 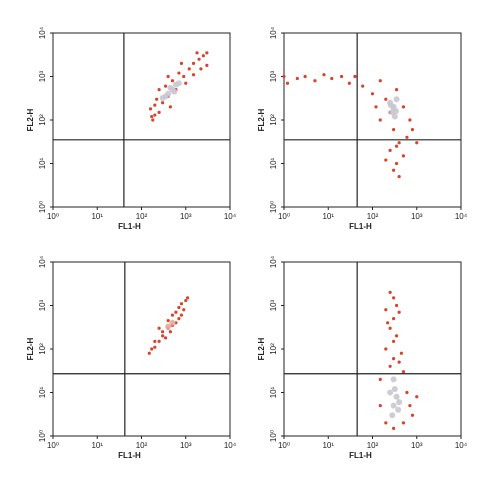 I want to click on y-tick-label: 10⁴, so click(x=273, y=32).